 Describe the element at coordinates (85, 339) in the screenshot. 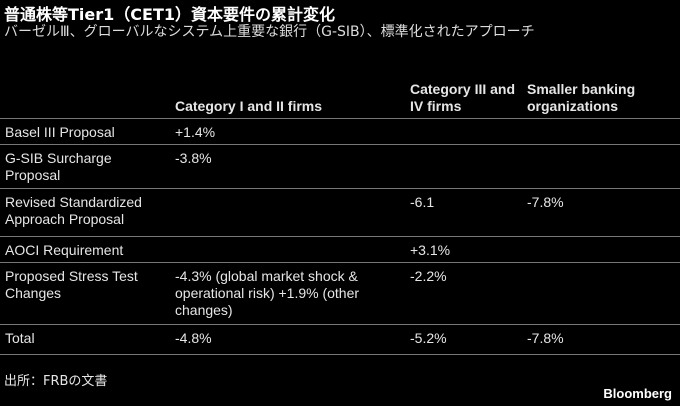

I see `row-label: Total` at that location.